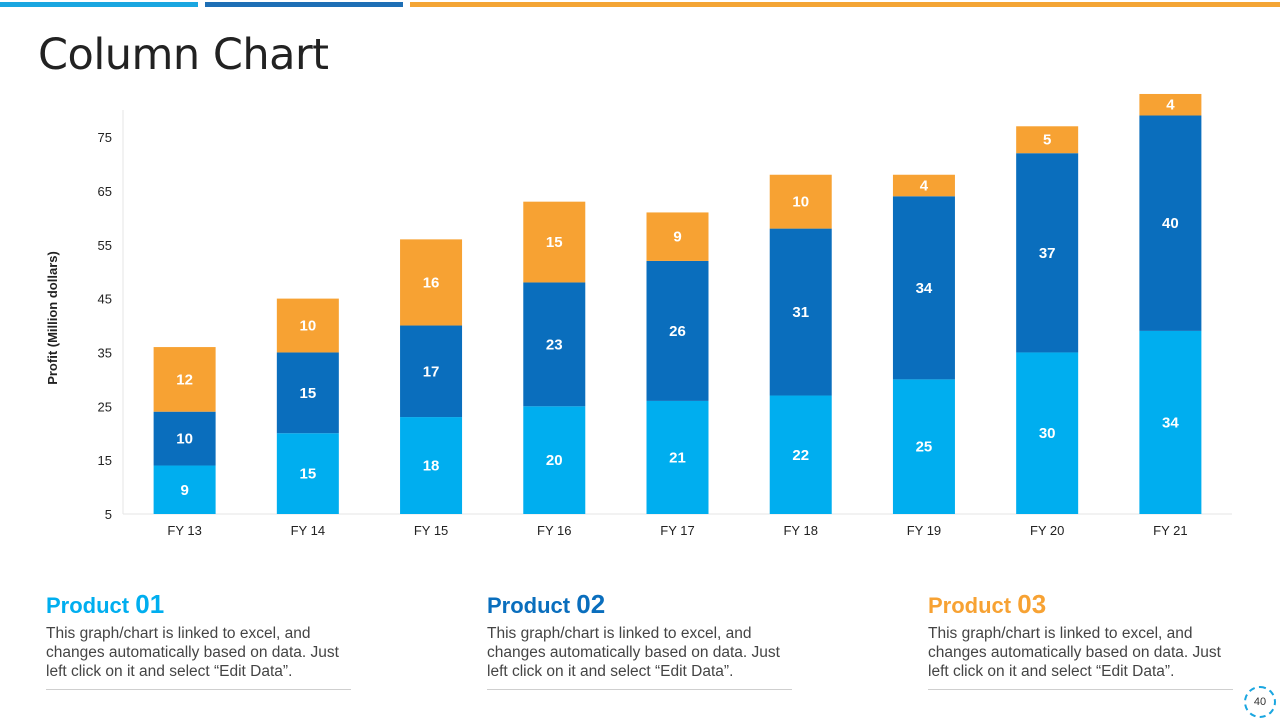  What do you see at coordinates (591, 604) in the screenshot?
I see `product-02-number: 02` at bounding box center [591, 604].